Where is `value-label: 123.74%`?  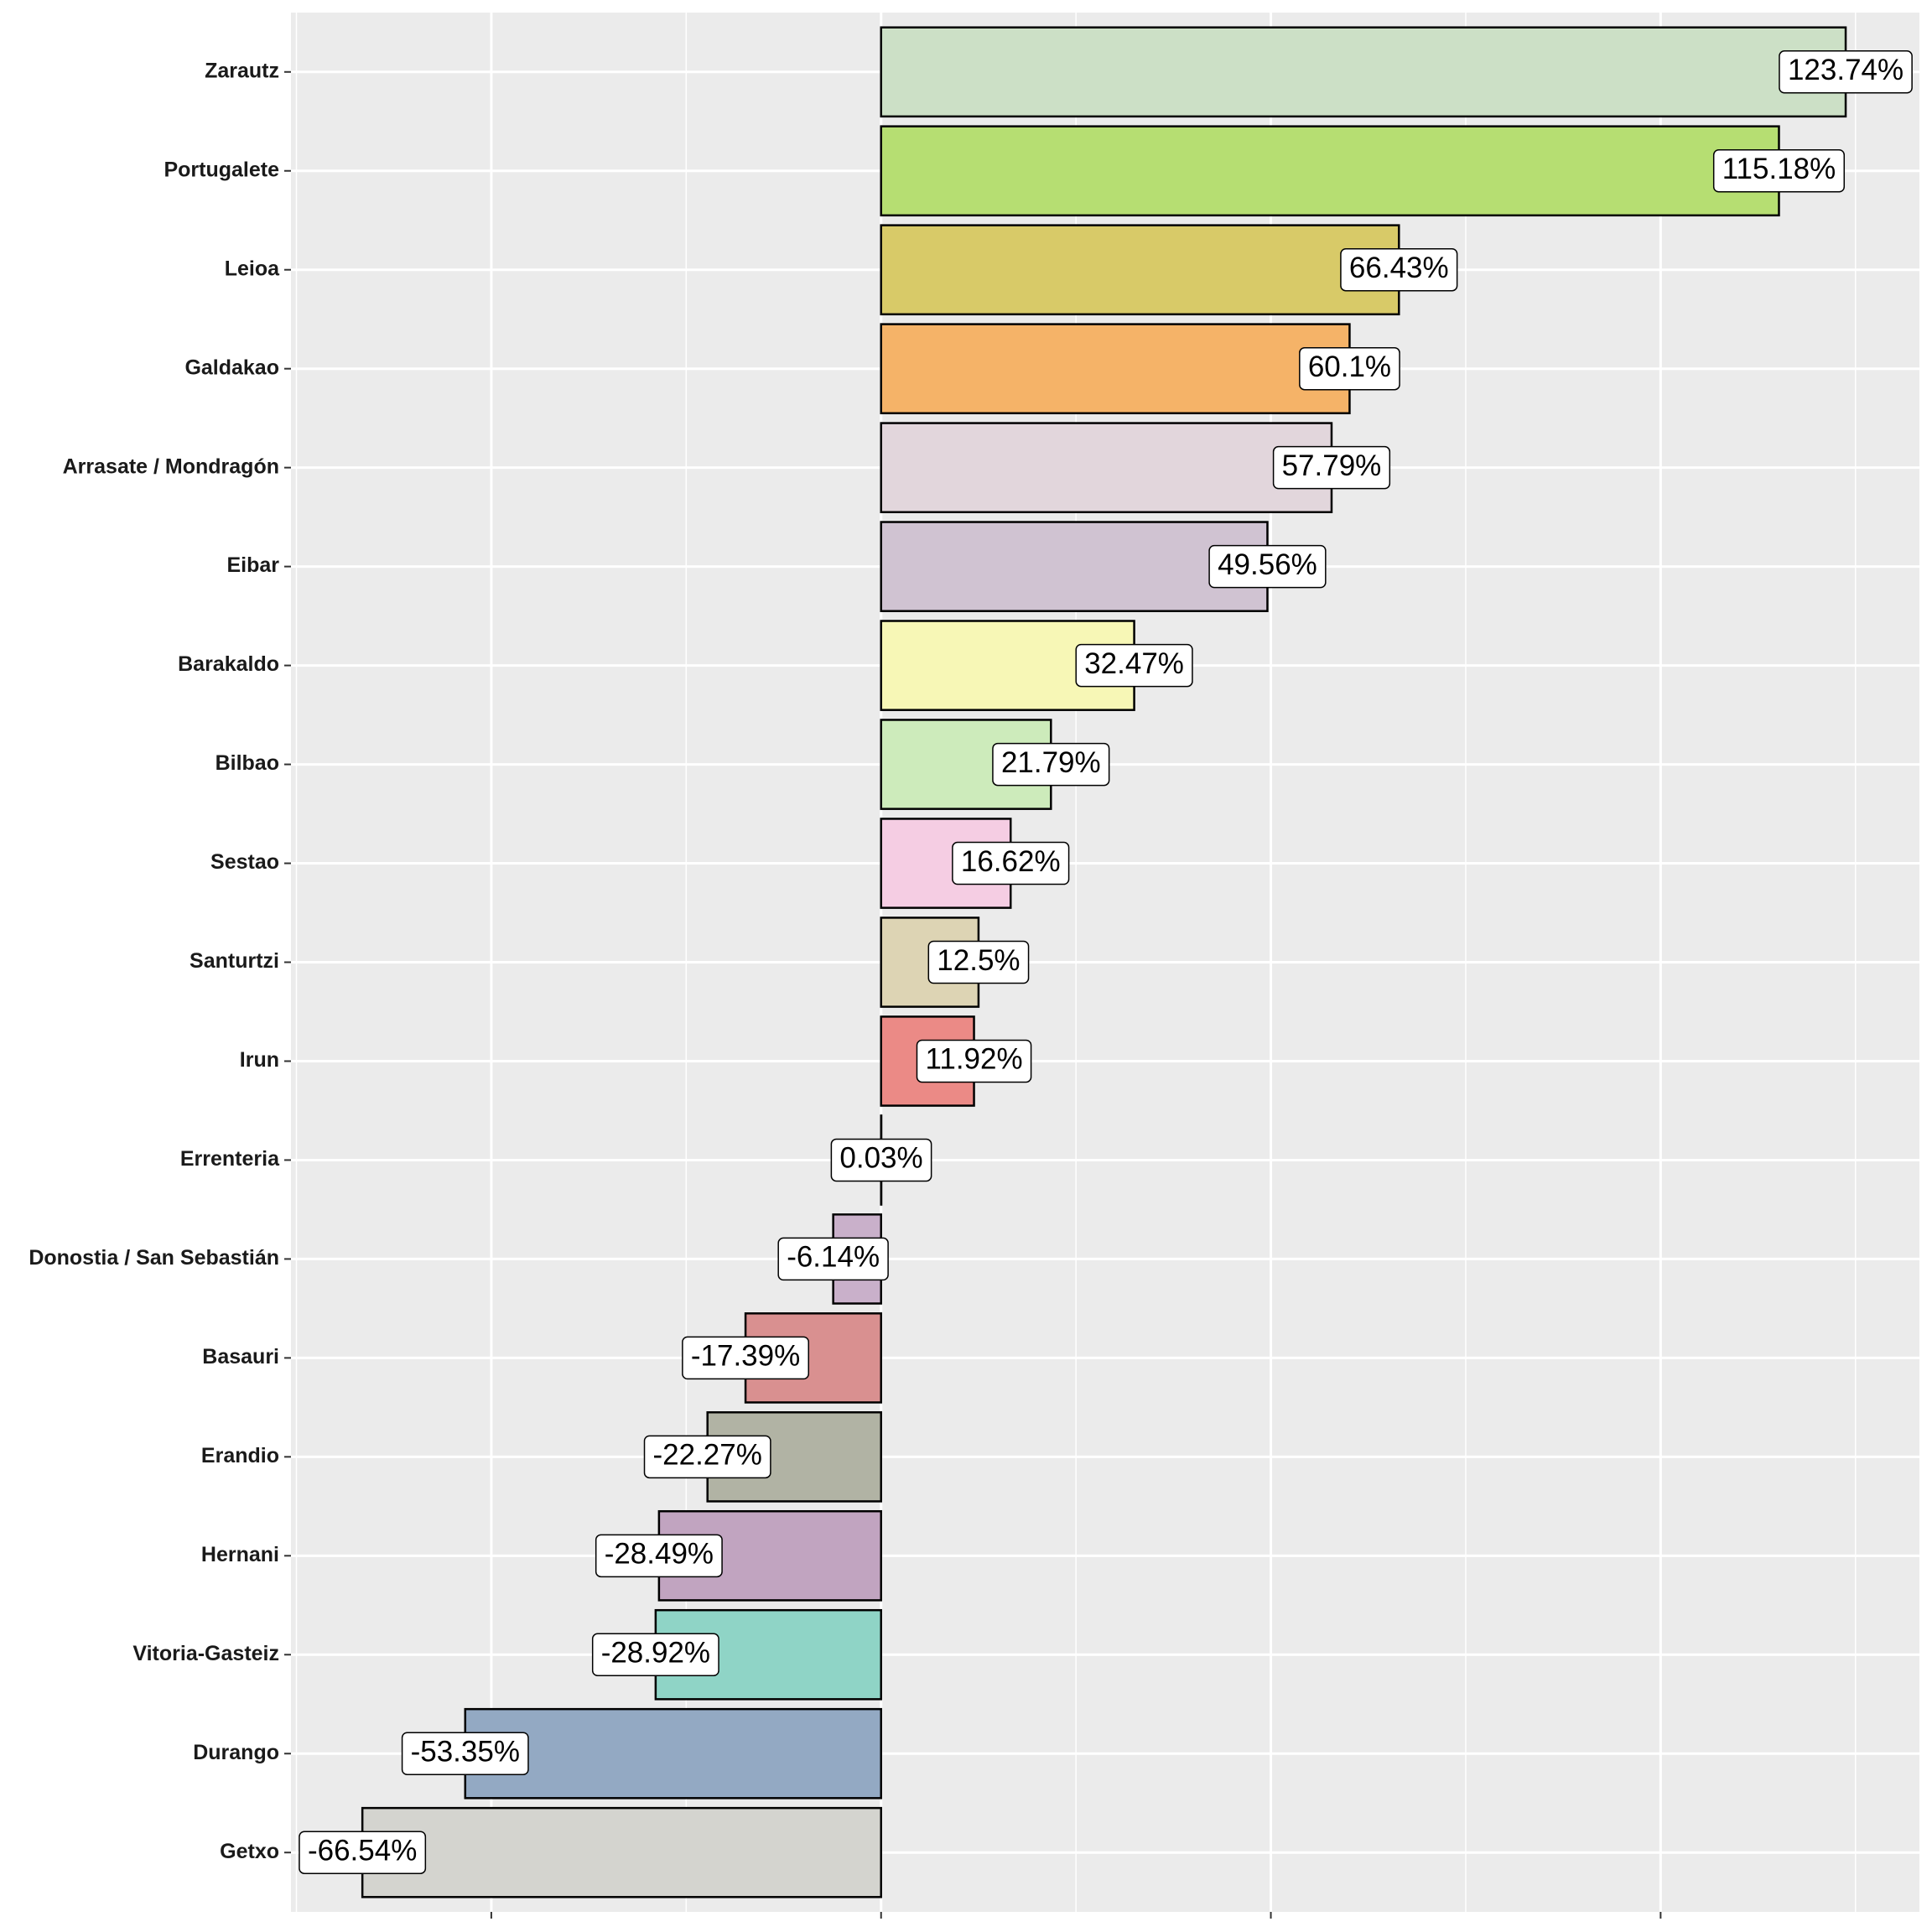
value-label: 123.74% is located at coordinates (1845, 70).